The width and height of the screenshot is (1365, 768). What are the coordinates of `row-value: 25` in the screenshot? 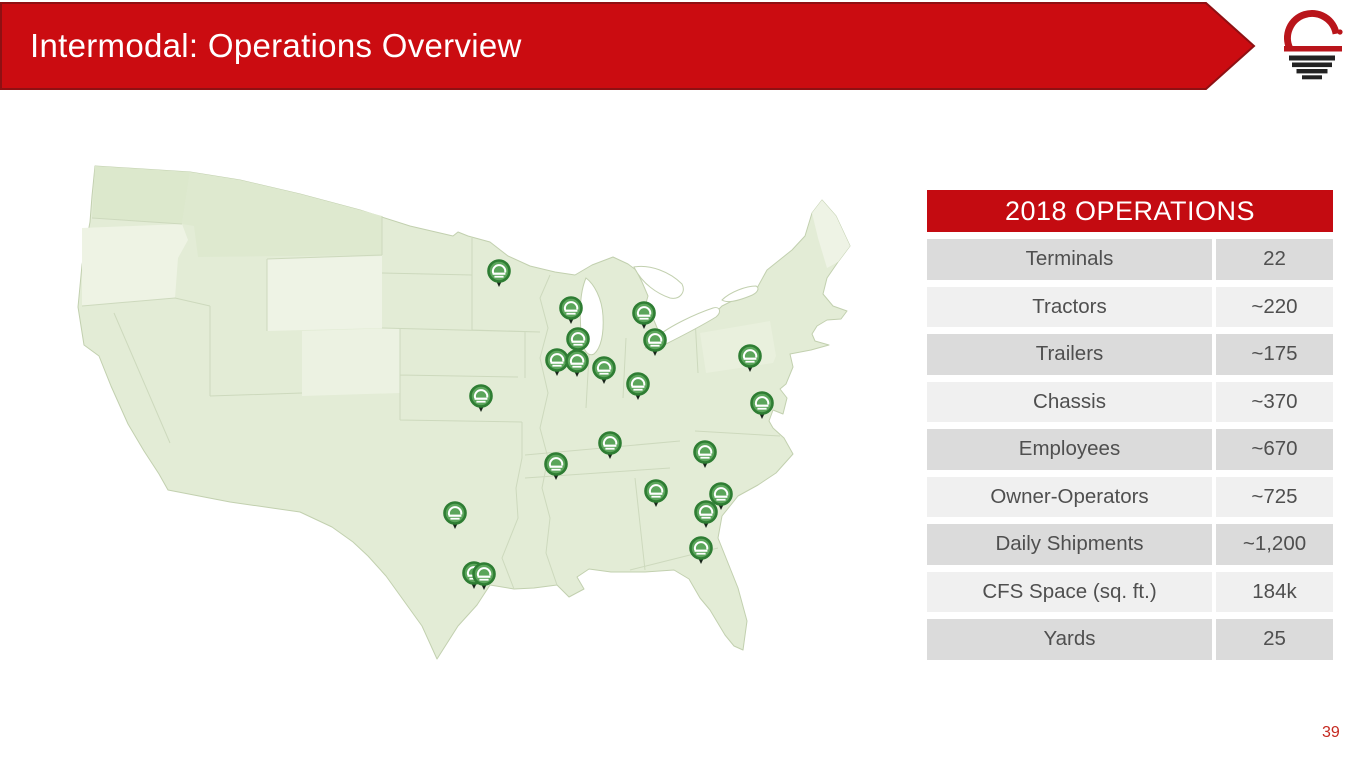 It's located at (1274, 639).